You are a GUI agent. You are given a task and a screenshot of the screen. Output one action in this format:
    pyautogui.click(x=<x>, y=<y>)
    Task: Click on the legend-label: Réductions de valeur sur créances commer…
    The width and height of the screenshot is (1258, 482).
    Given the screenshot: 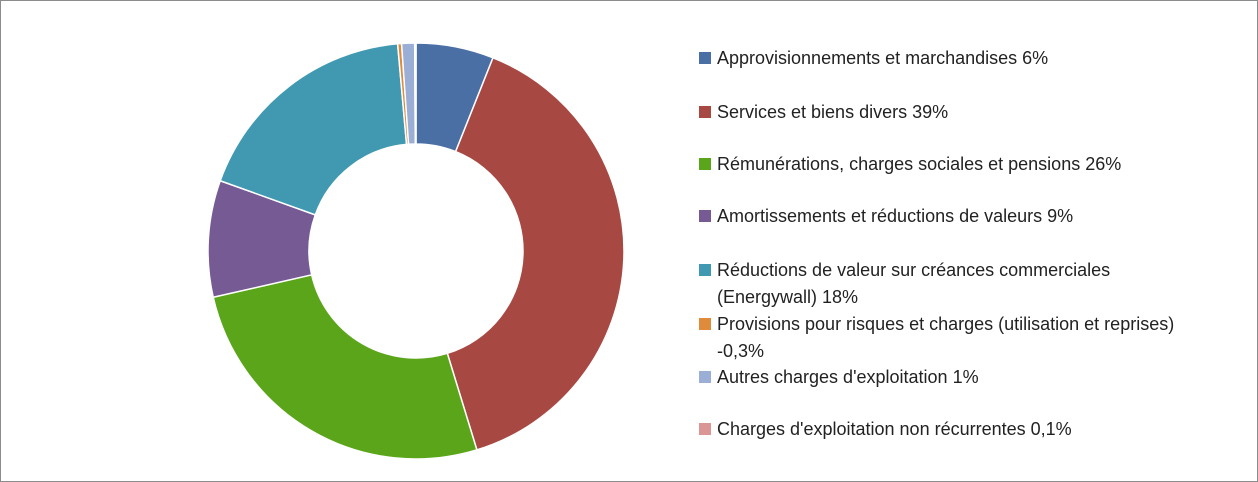 What is the action you would take?
    pyautogui.click(x=914, y=283)
    